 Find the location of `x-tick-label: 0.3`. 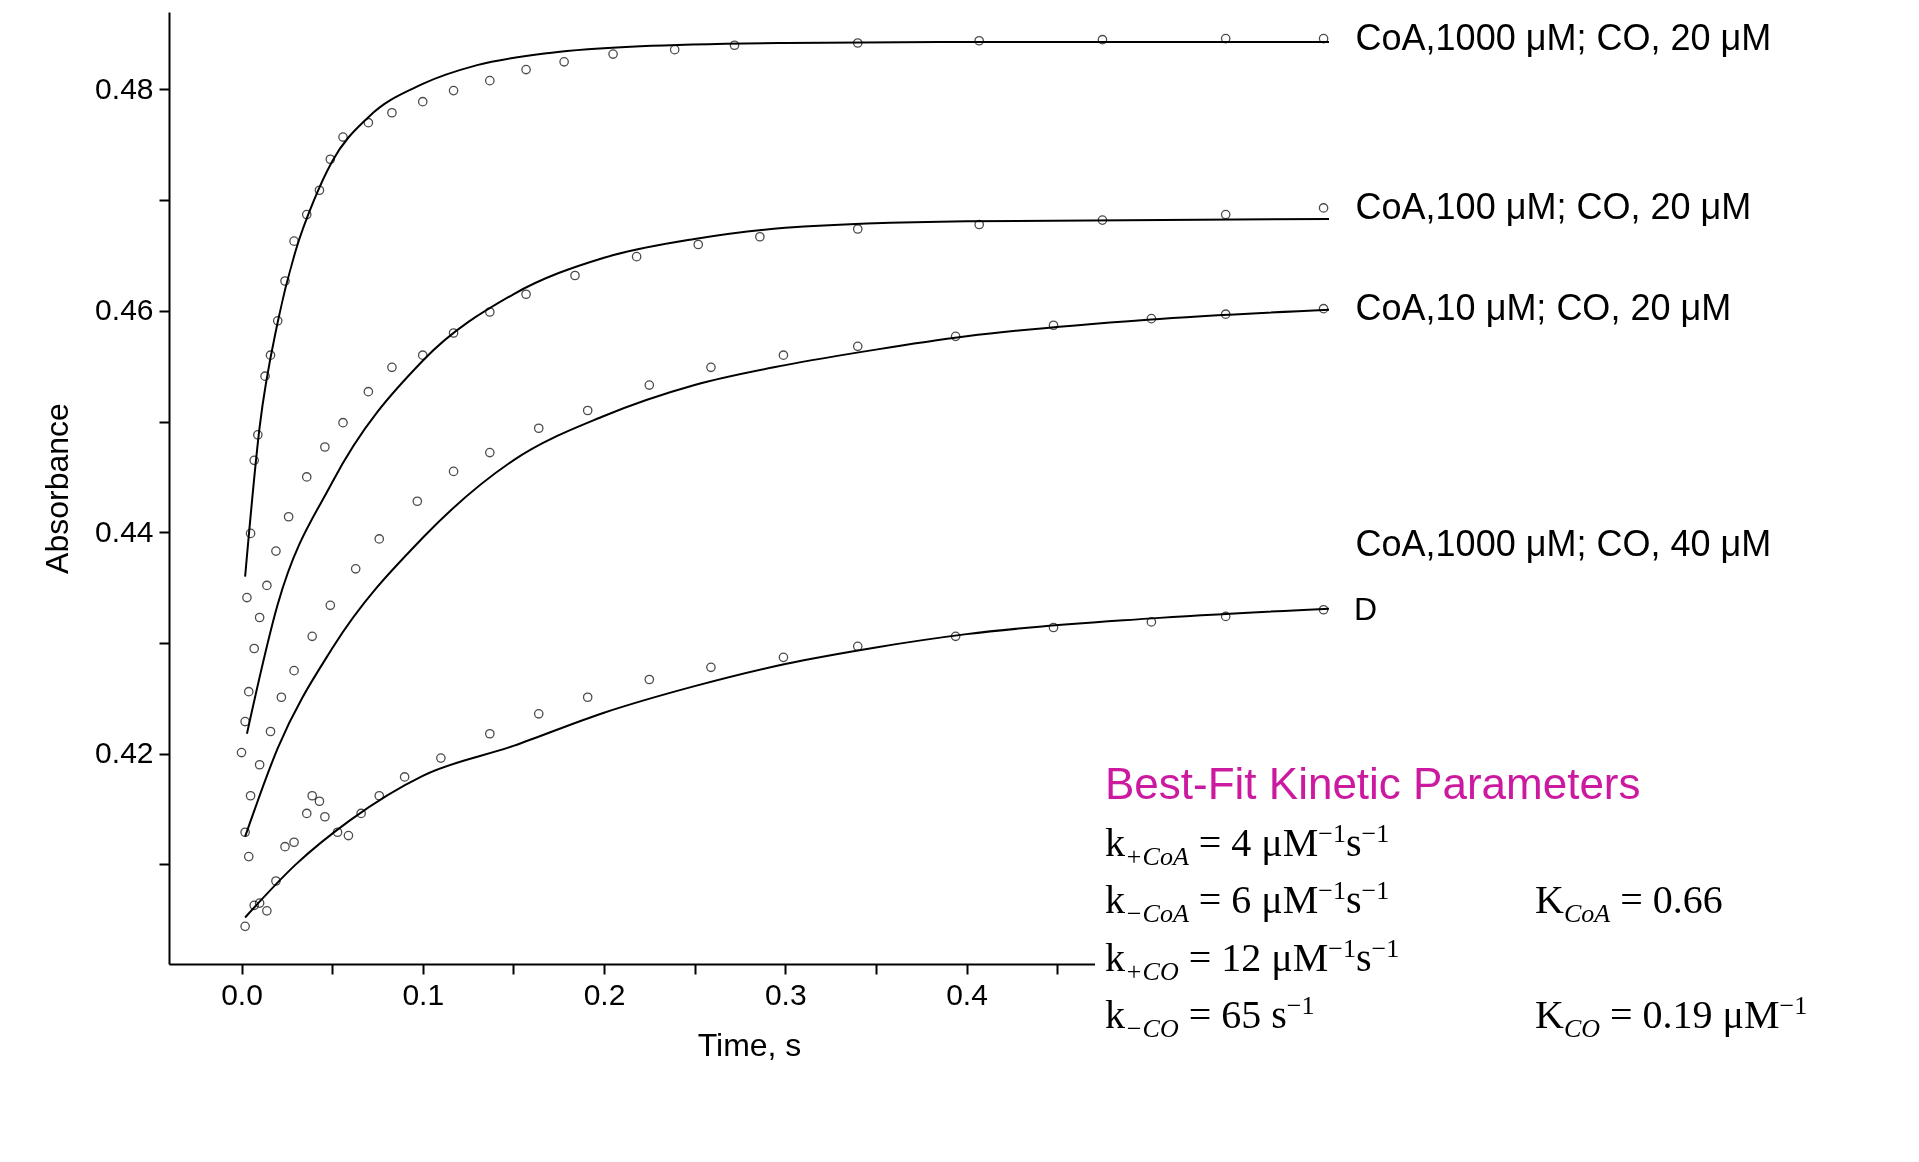

x-tick-label: 0.3 is located at coordinates (785, 994).